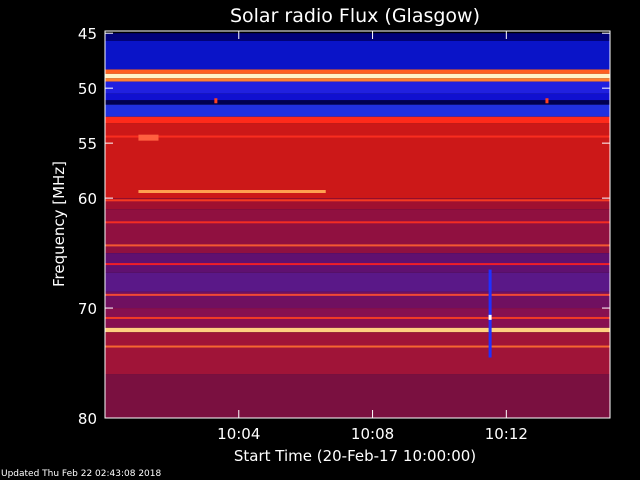 This screenshot has width=640, height=480. I want to click on updated-timestamp: Updated Thu Feb 22 02:43:08 2018, so click(81, 474).